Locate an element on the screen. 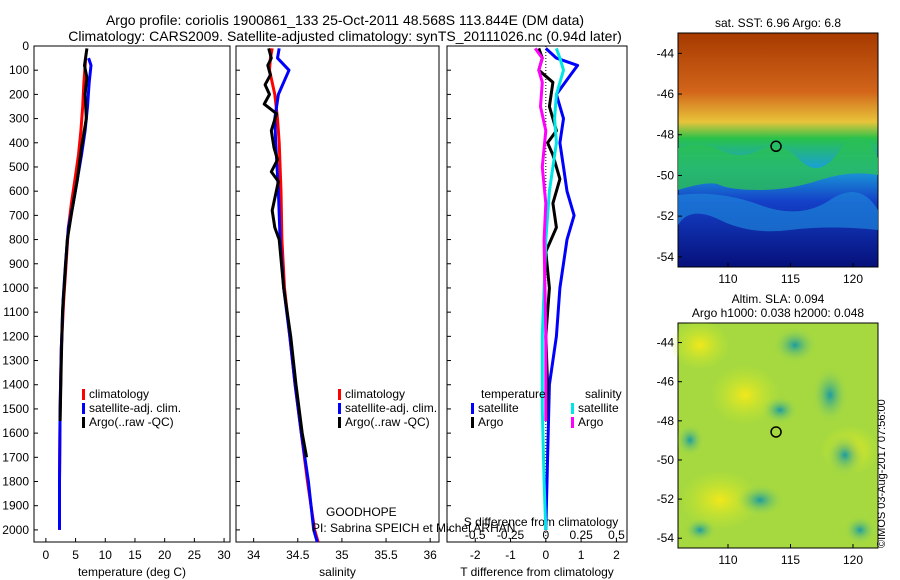 Image resolution: width=900 pixels, height=580 pixels. map-x-tick-label: 115 is located at coordinates (790, 560).